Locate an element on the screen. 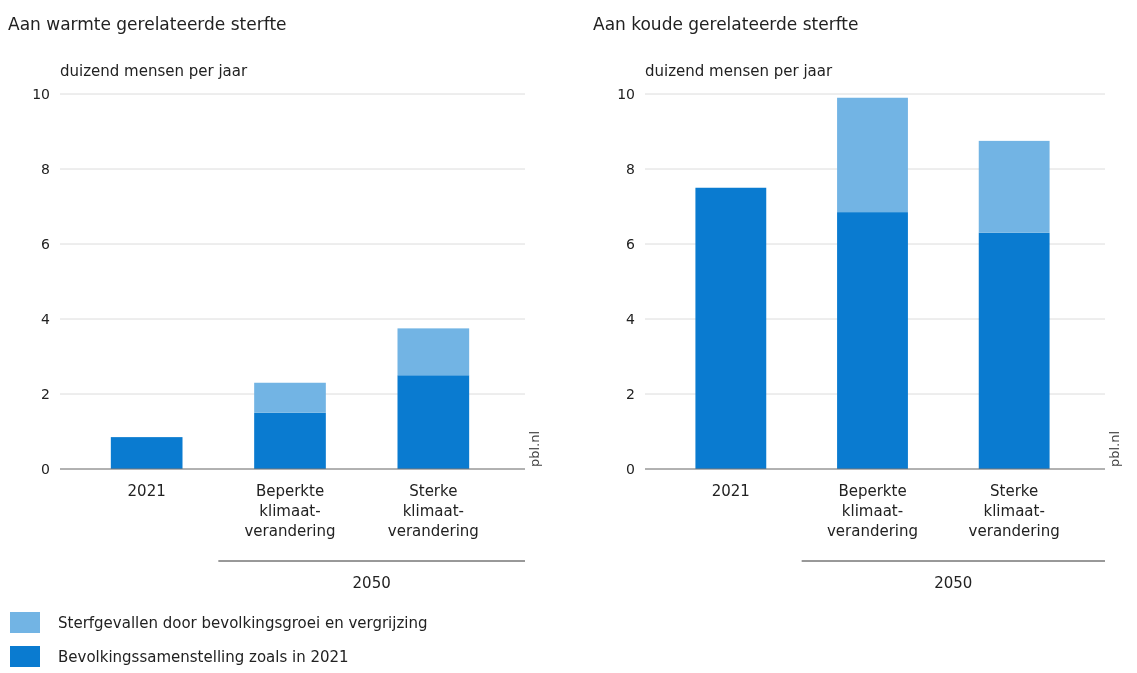 The height and width of the screenshot is (673, 1137). chart-title: Aan koude gerelateerde sterfte is located at coordinates (726, 24).